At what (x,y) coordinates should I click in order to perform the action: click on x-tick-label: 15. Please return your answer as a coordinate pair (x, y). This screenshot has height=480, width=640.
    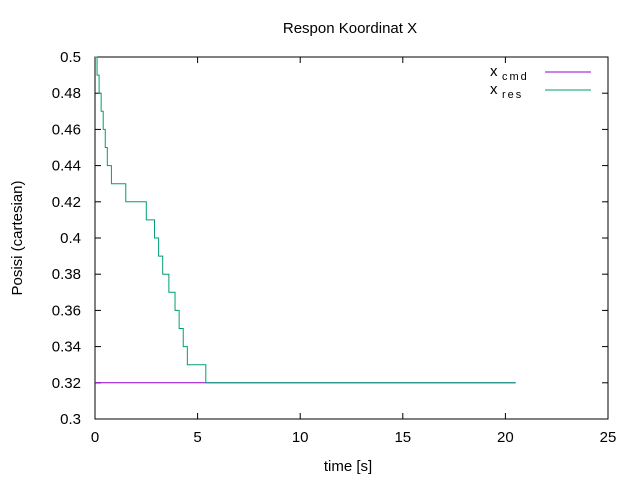
    Looking at the image, I should click on (402, 437).